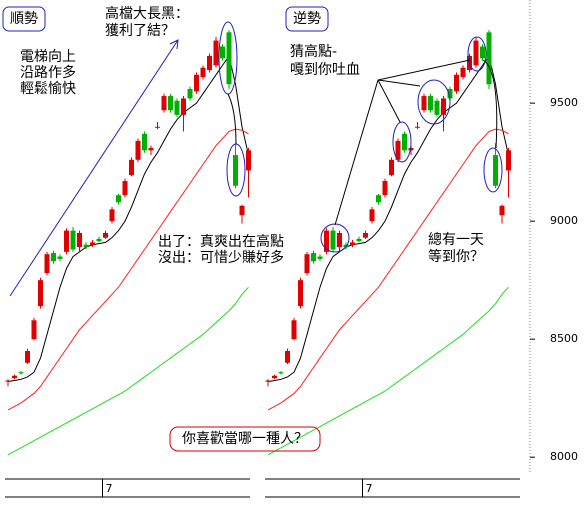 This screenshot has height=509, width=585. Describe the element at coordinates (94, 168) in the screenshot. I see `arrow` at that location.